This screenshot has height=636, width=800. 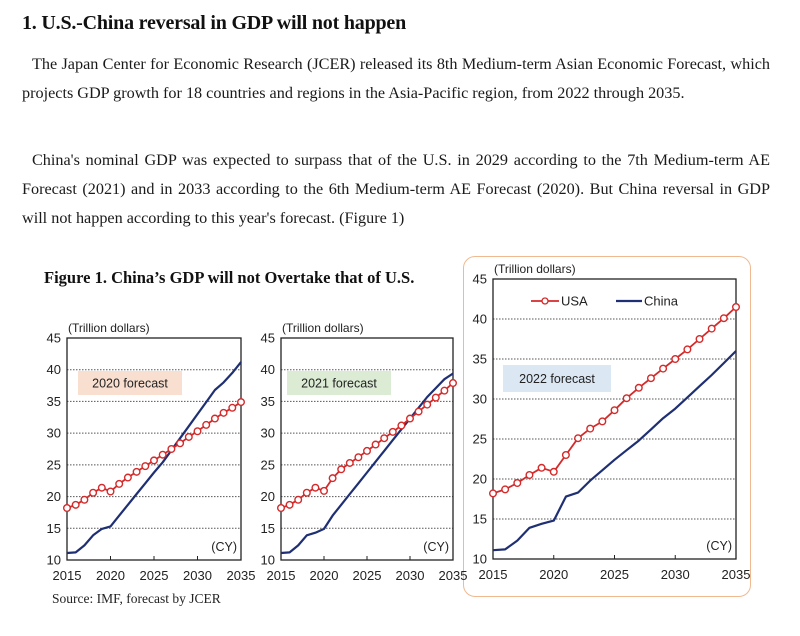 What do you see at coordinates (480, 519) in the screenshot?
I see `chart3-ytick-label: 15` at bounding box center [480, 519].